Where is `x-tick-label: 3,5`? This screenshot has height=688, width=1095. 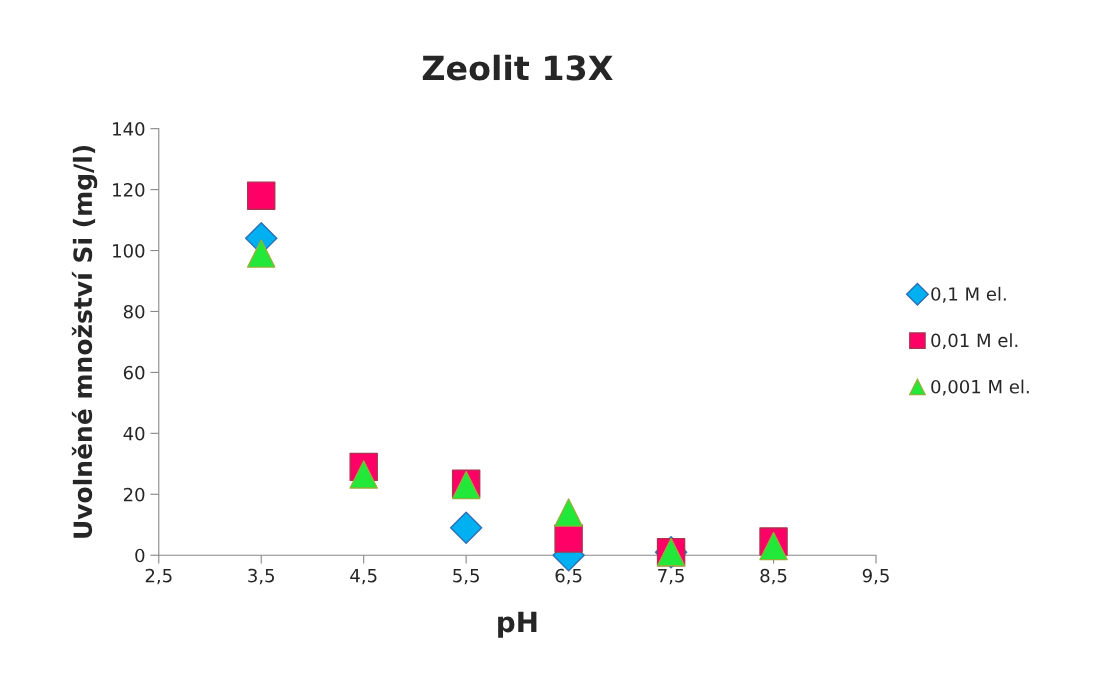
x-tick-label: 3,5 is located at coordinates (261, 576).